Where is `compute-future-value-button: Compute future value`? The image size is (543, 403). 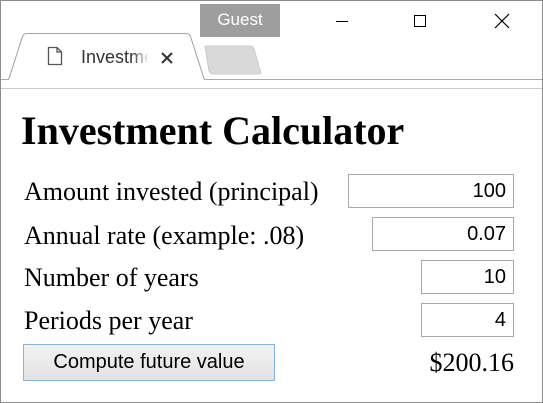
compute-future-value-button: Compute future value is located at coordinates (149, 362).